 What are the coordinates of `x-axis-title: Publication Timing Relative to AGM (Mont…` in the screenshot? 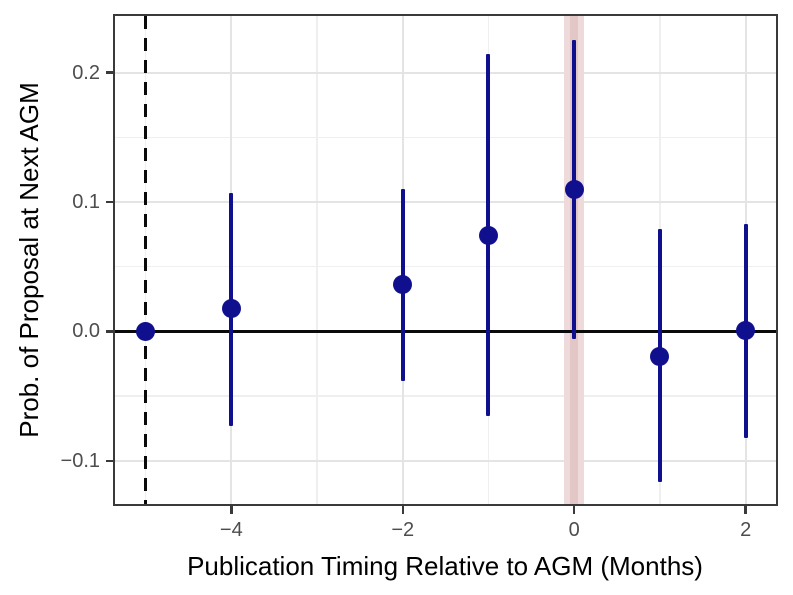 It's located at (445, 566).